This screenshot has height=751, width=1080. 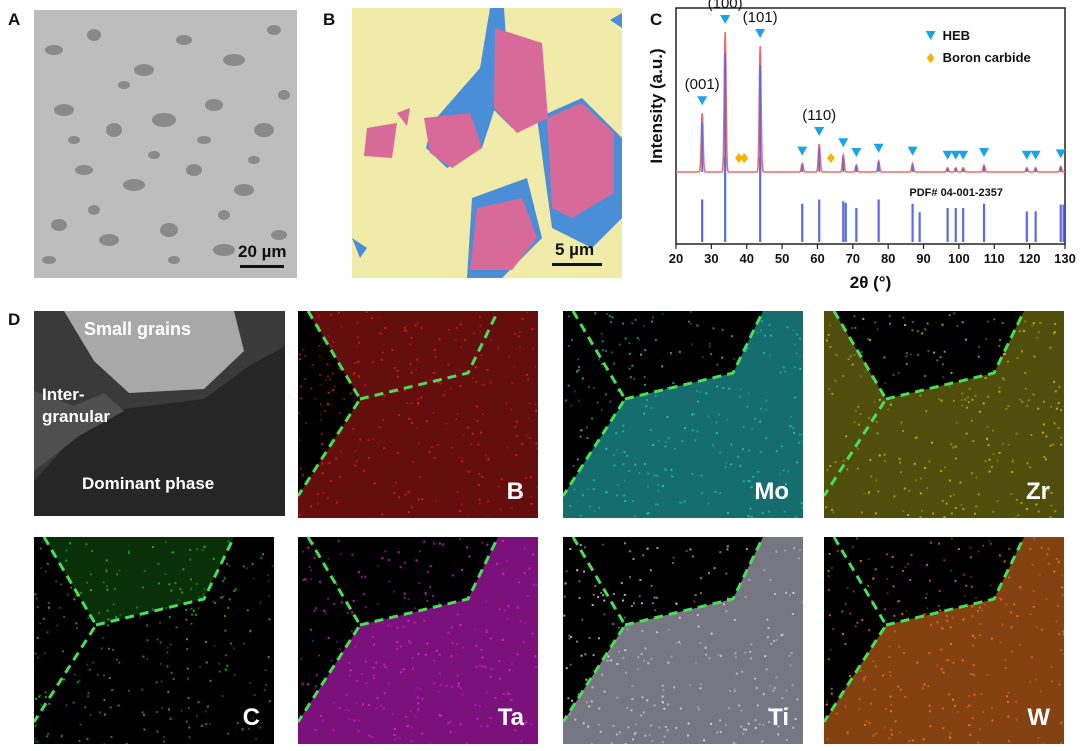 I want to click on element-map-label: Ta, so click(x=510, y=717).